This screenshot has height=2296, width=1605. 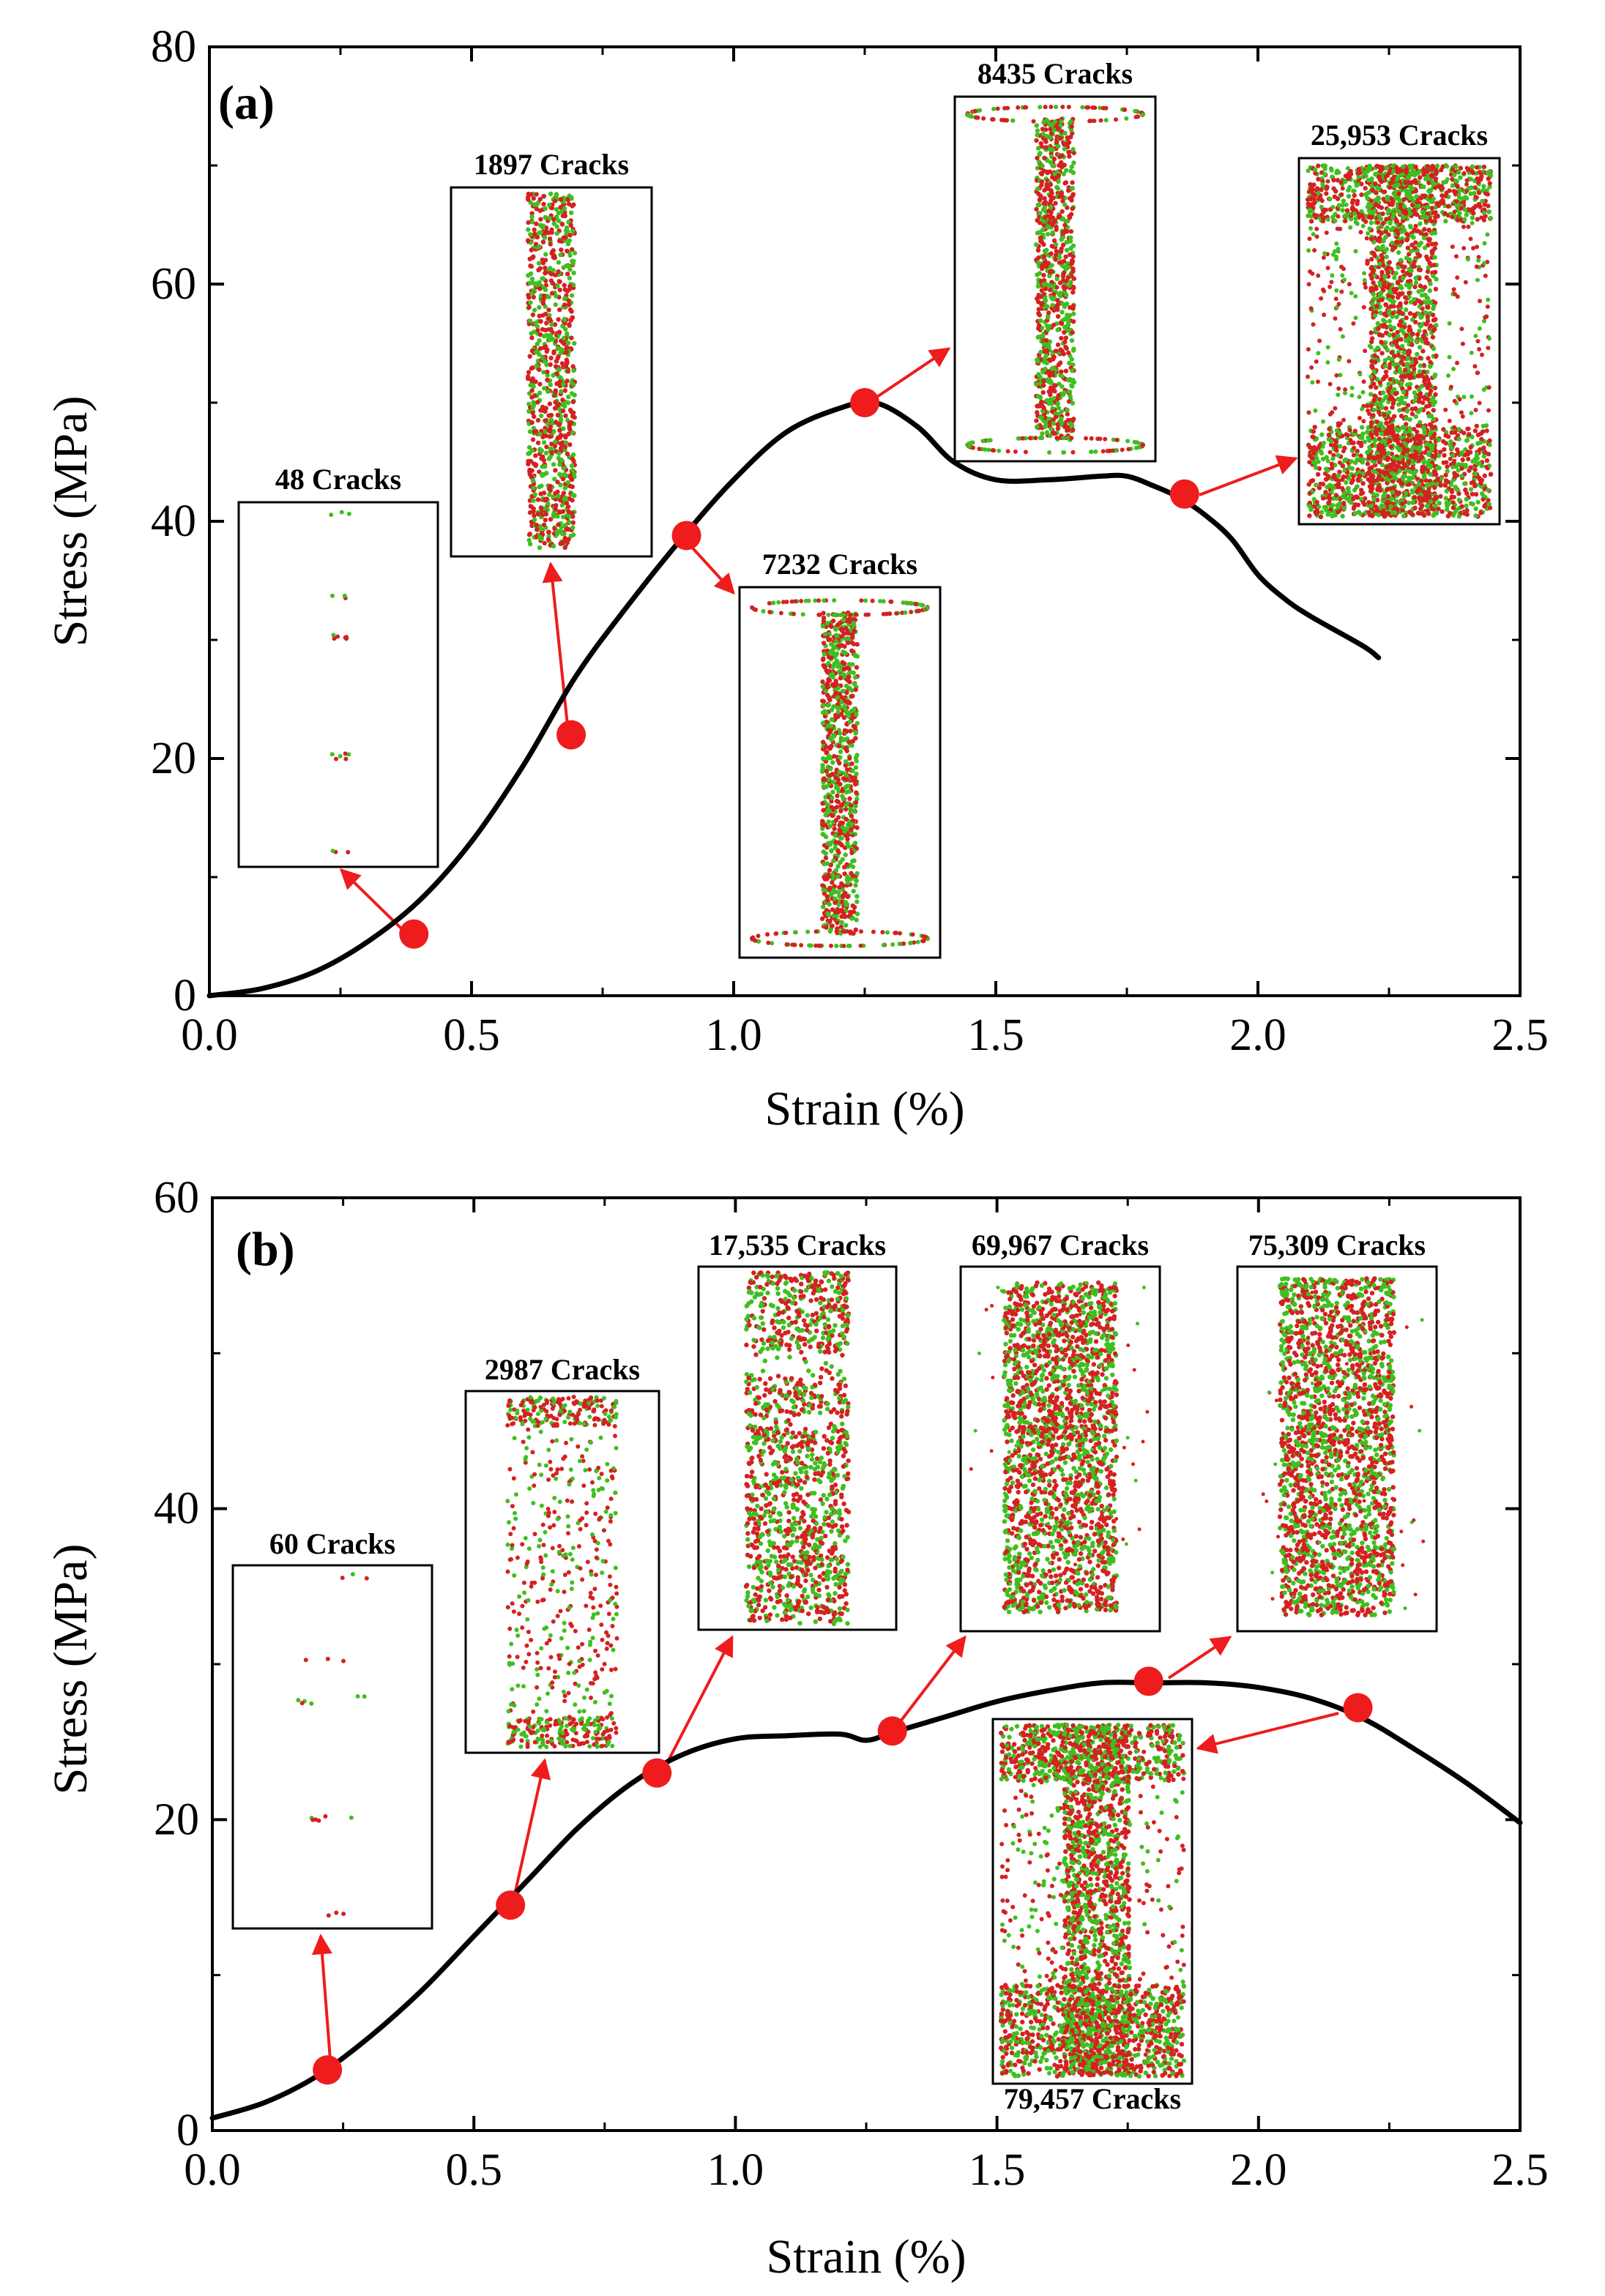 What do you see at coordinates (1399, 135) in the screenshot?
I see `inset-label: 25,953 Cracks` at bounding box center [1399, 135].